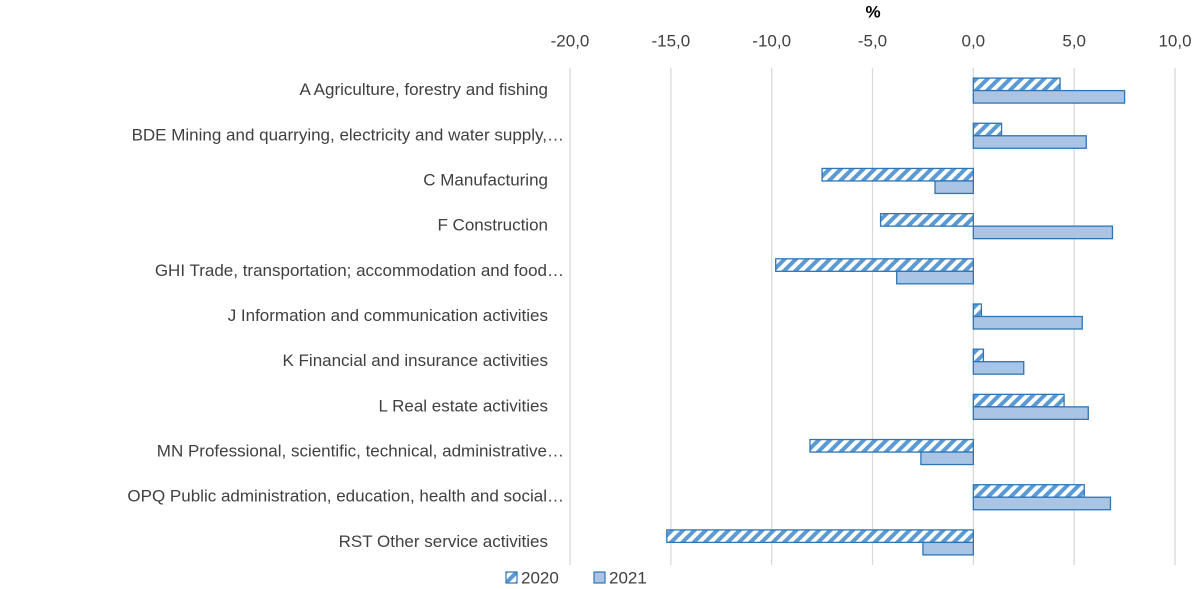 Image resolution: width=1197 pixels, height=589 pixels. I want to click on x-tick-label: -20,0, so click(570, 40).